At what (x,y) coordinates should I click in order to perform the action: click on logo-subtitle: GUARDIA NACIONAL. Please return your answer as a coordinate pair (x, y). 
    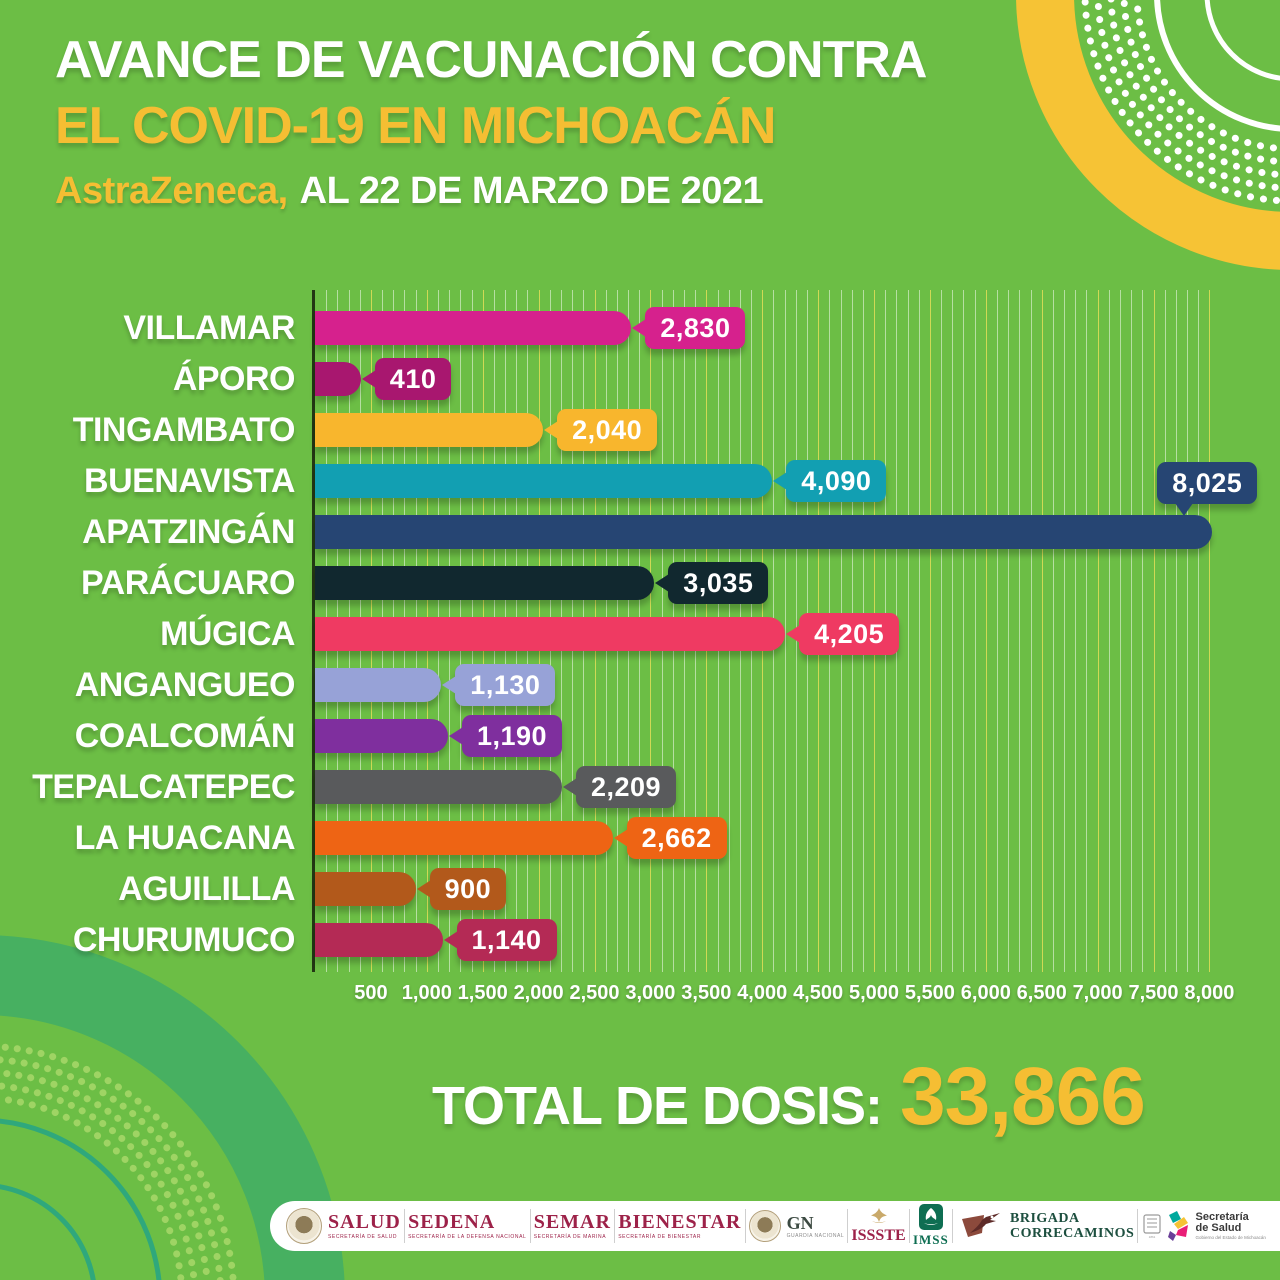
    Looking at the image, I should click on (815, 1235).